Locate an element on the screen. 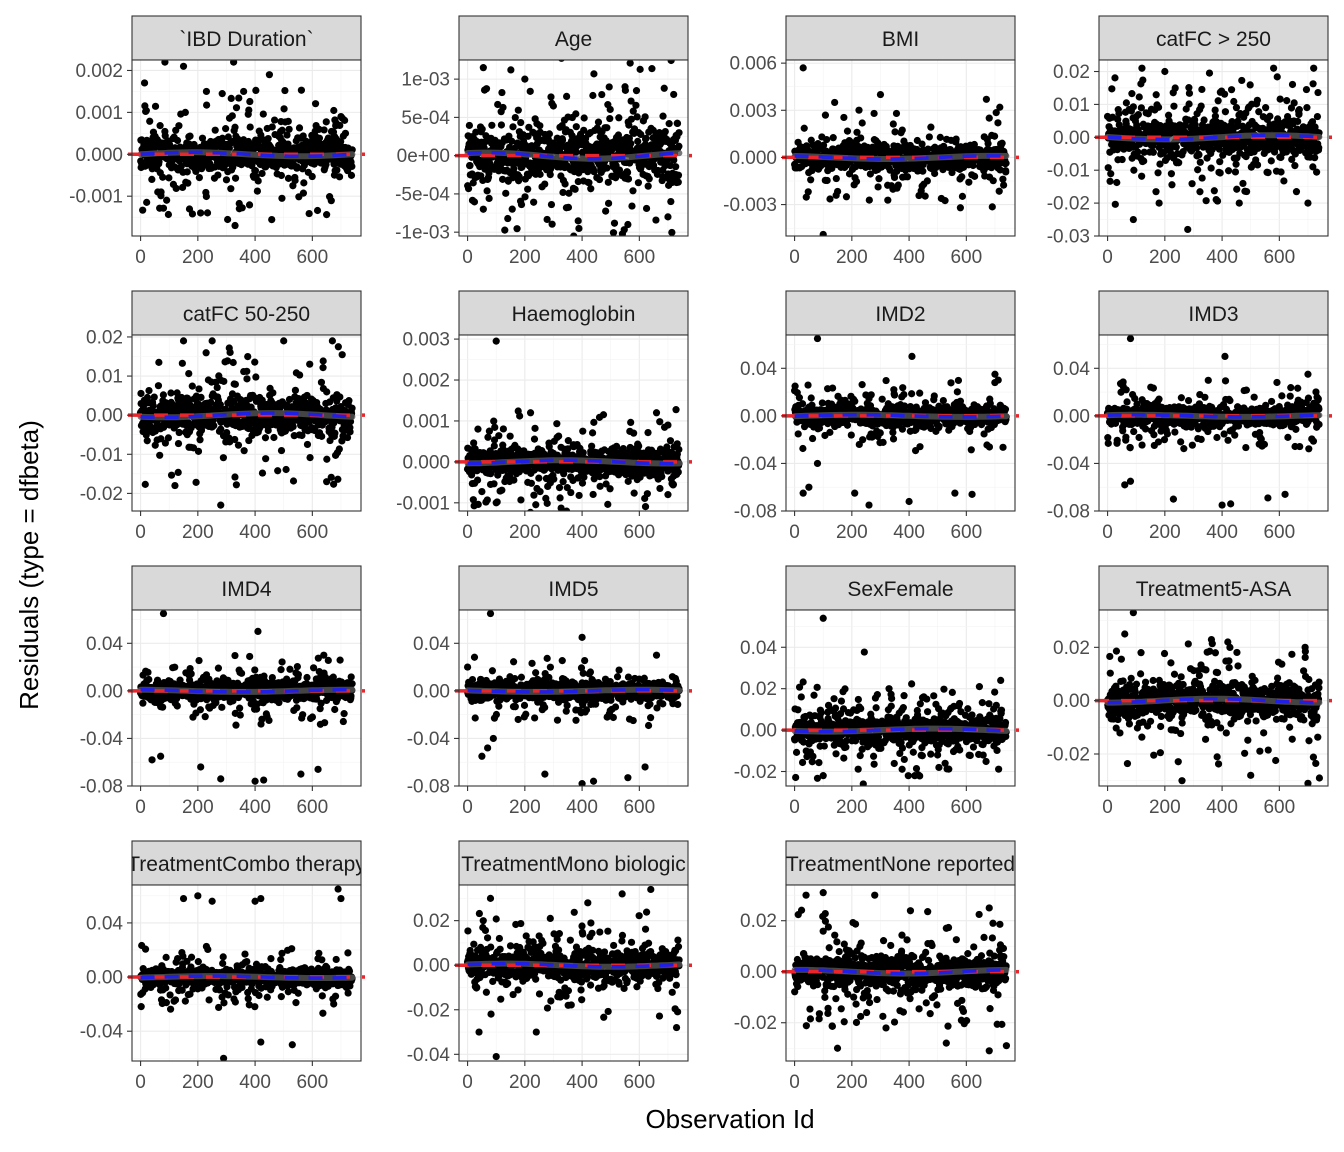 Image resolution: width=1344 pixels, height=1152 pixels. panel-border is located at coordinates (573, 423).